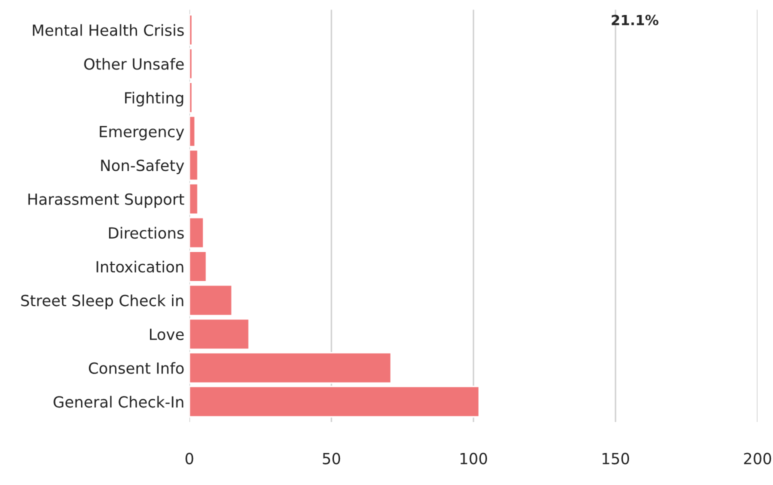 This screenshot has height=485, width=773. Describe the element at coordinates (119, 402) in the screenshot. I see `y-tick-label: General Check-In` at that location.